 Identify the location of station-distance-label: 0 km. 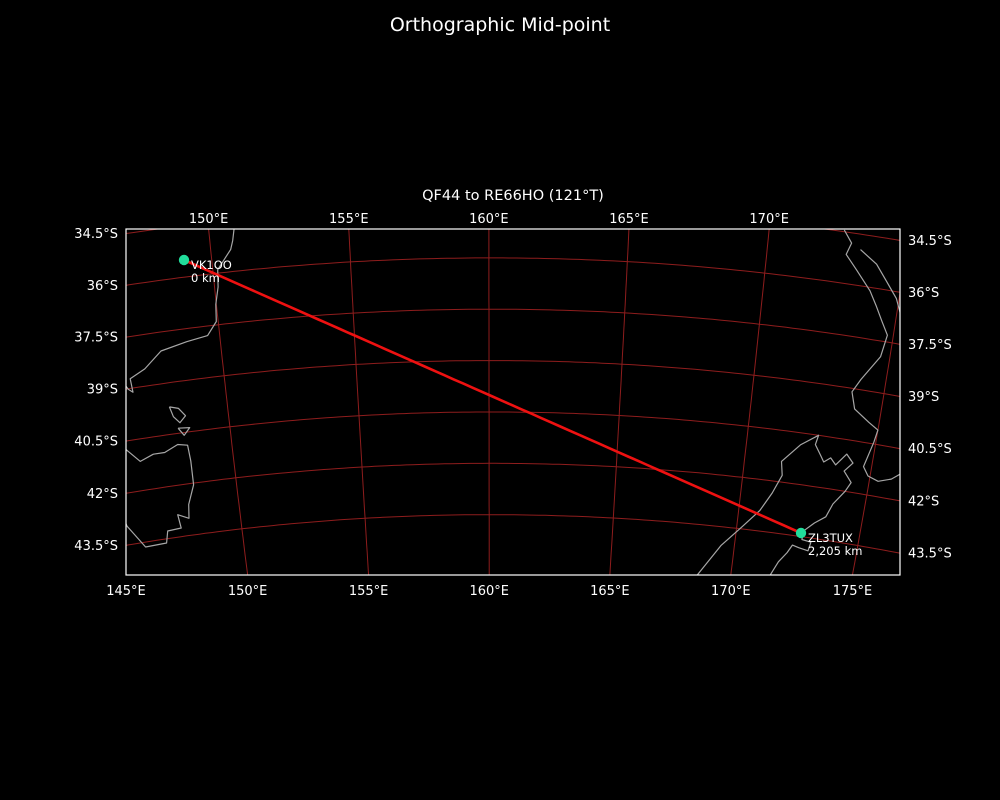
(205, 278).